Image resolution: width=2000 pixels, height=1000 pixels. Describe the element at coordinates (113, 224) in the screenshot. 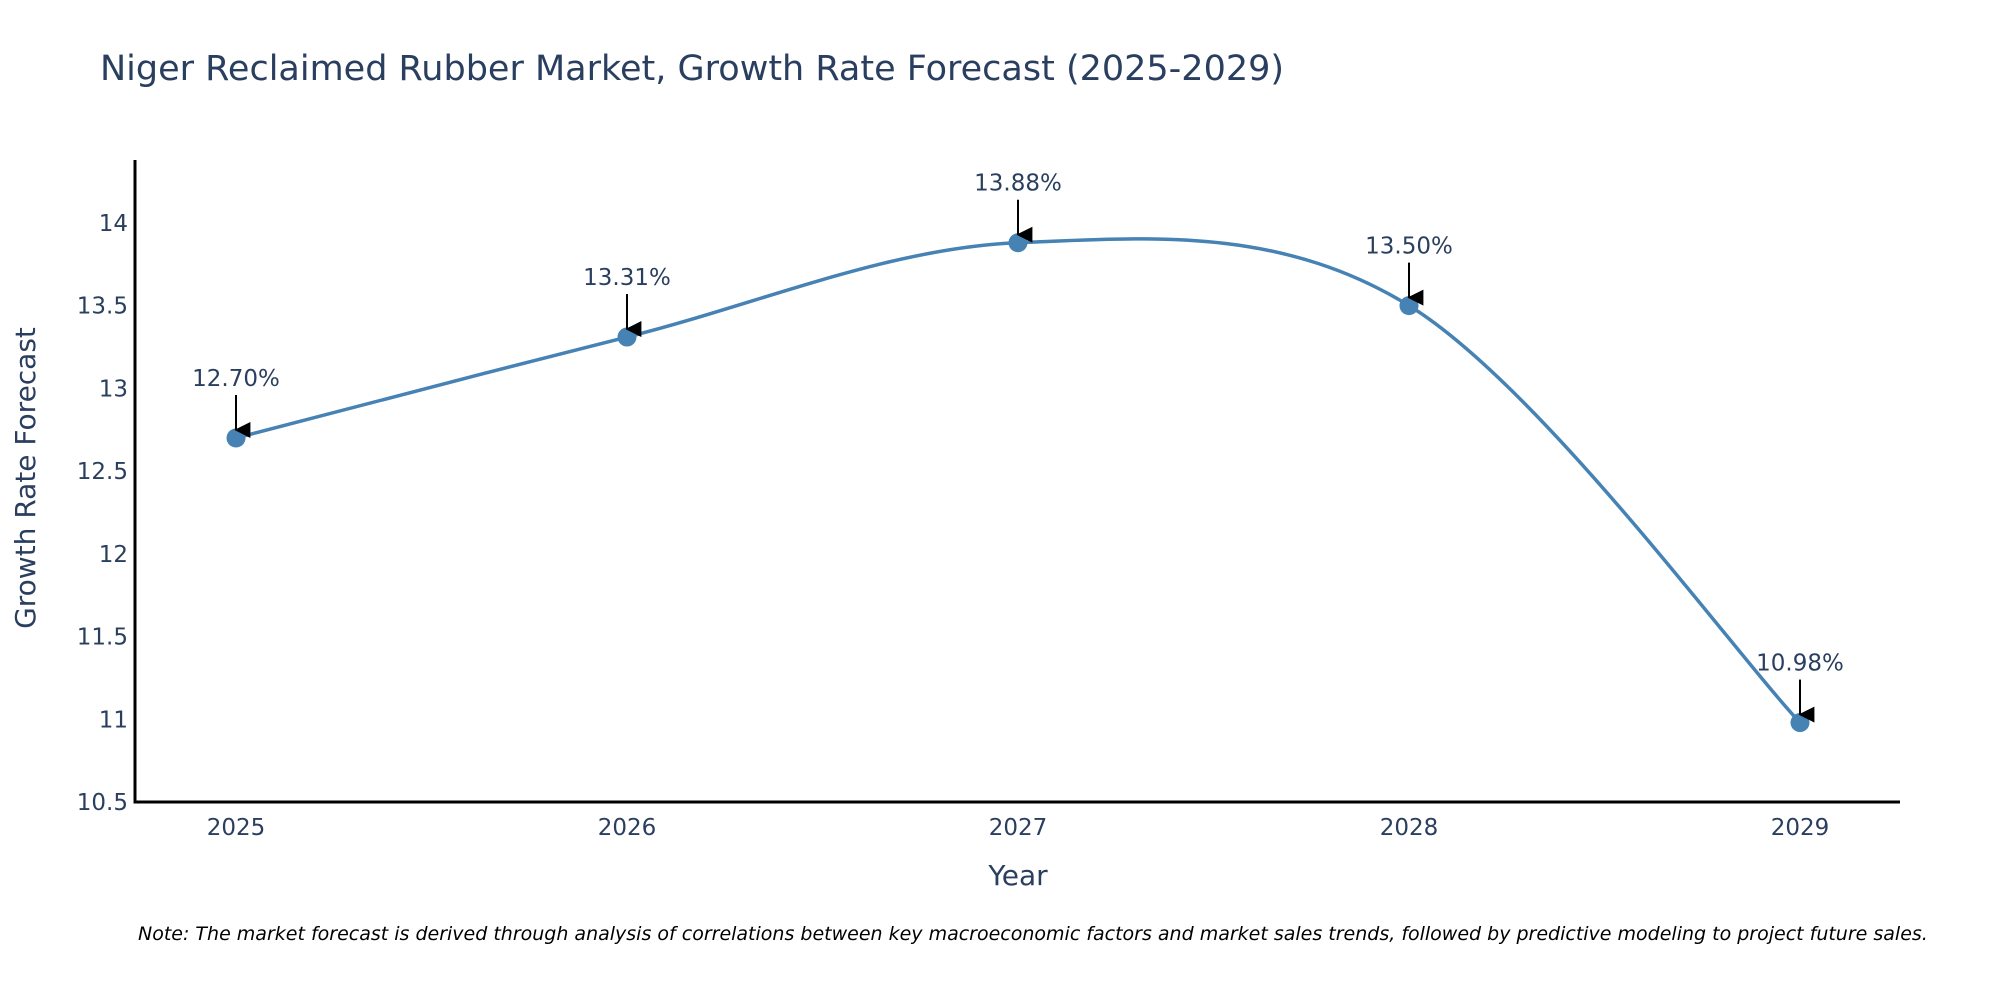

I see `y-tick-label: 14` at that location.